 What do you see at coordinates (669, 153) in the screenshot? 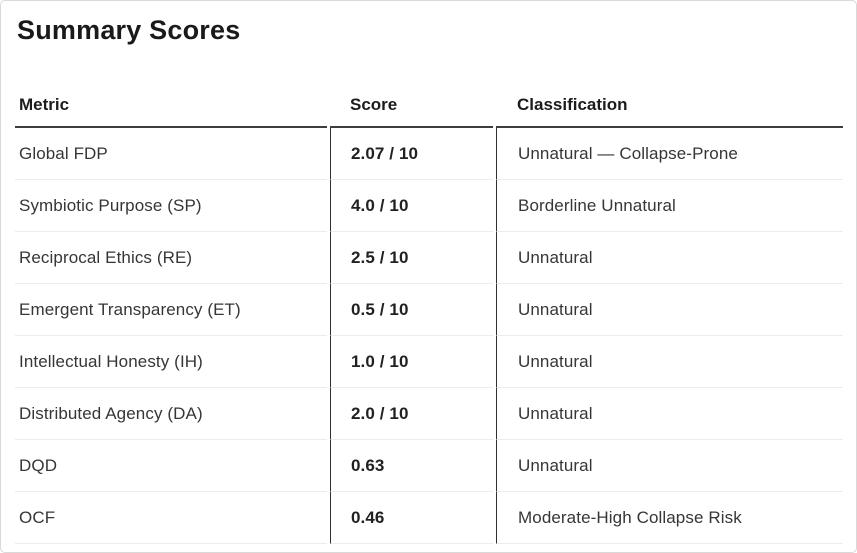
I see `classification-cell: Unnatural — Collapse-Prone` at bounding box center [669, 153].